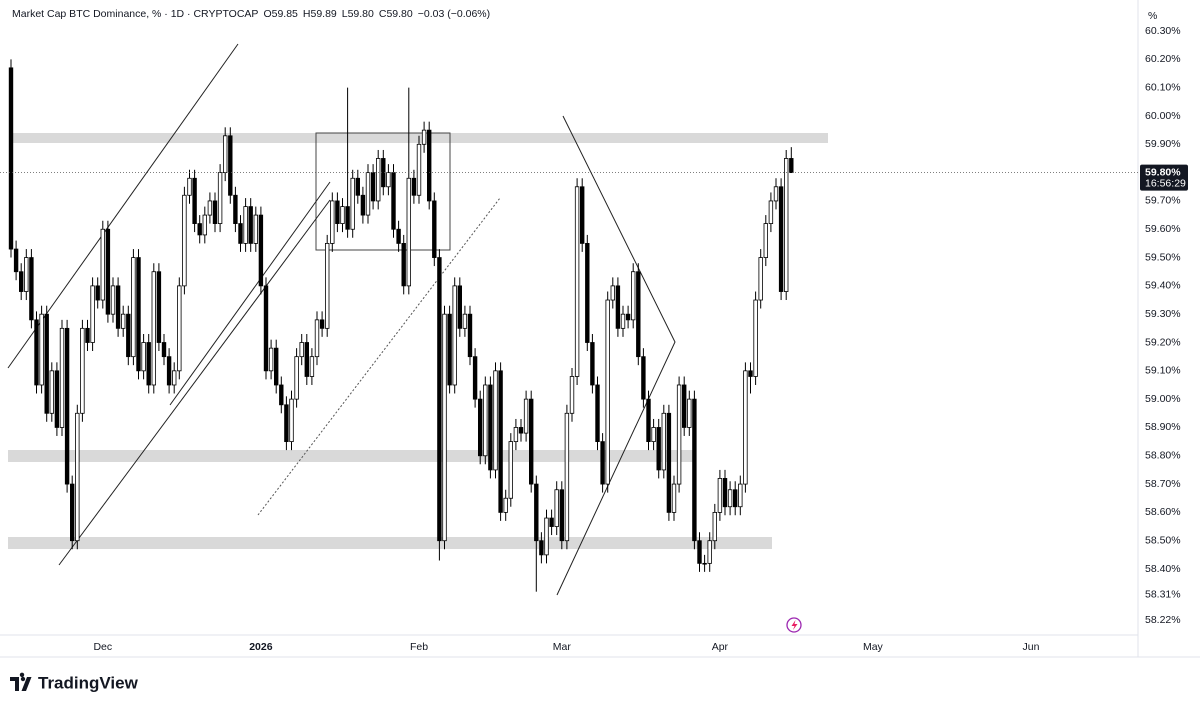 This screenshot has width=1200, height=708. I want to click on zone, so click(350, 456).